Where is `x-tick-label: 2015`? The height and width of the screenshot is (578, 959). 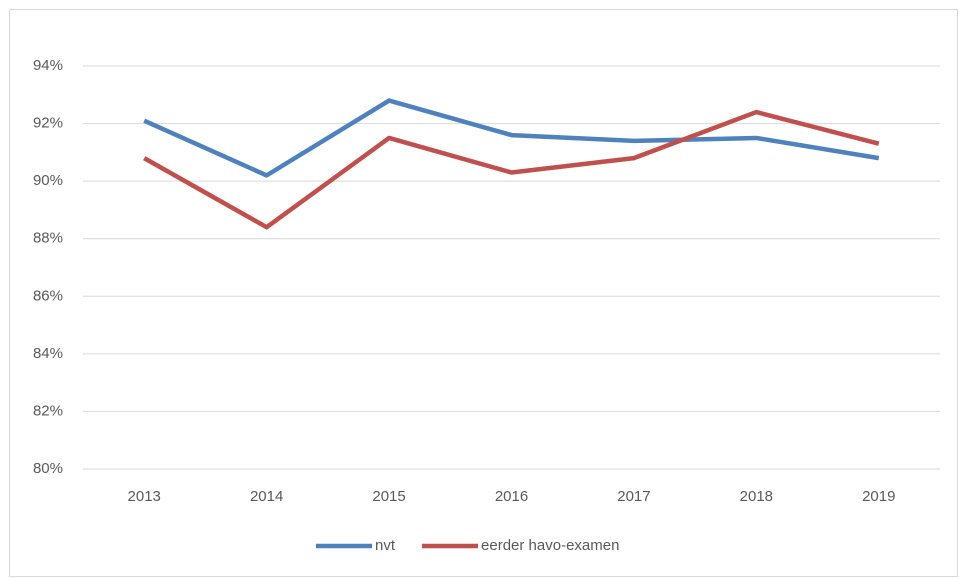 x-tick-label: 2015 is located at coordinates (388, 496).